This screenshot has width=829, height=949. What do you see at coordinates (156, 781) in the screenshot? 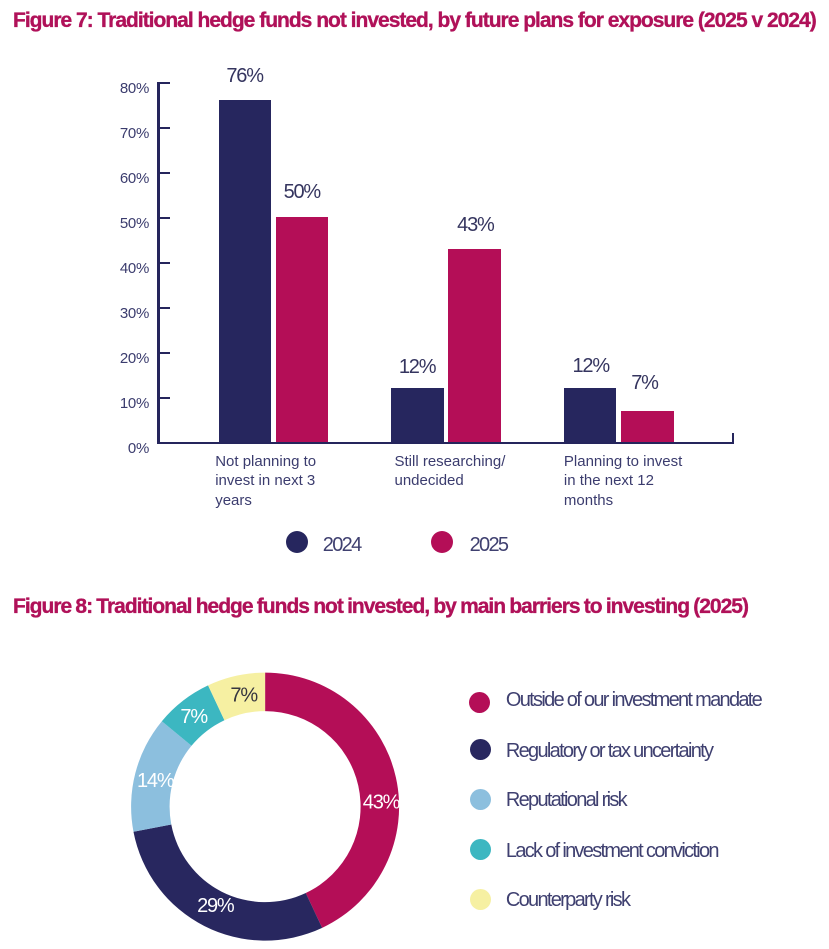
I see `svg-text: 14%` at bounding box center [156, 781].